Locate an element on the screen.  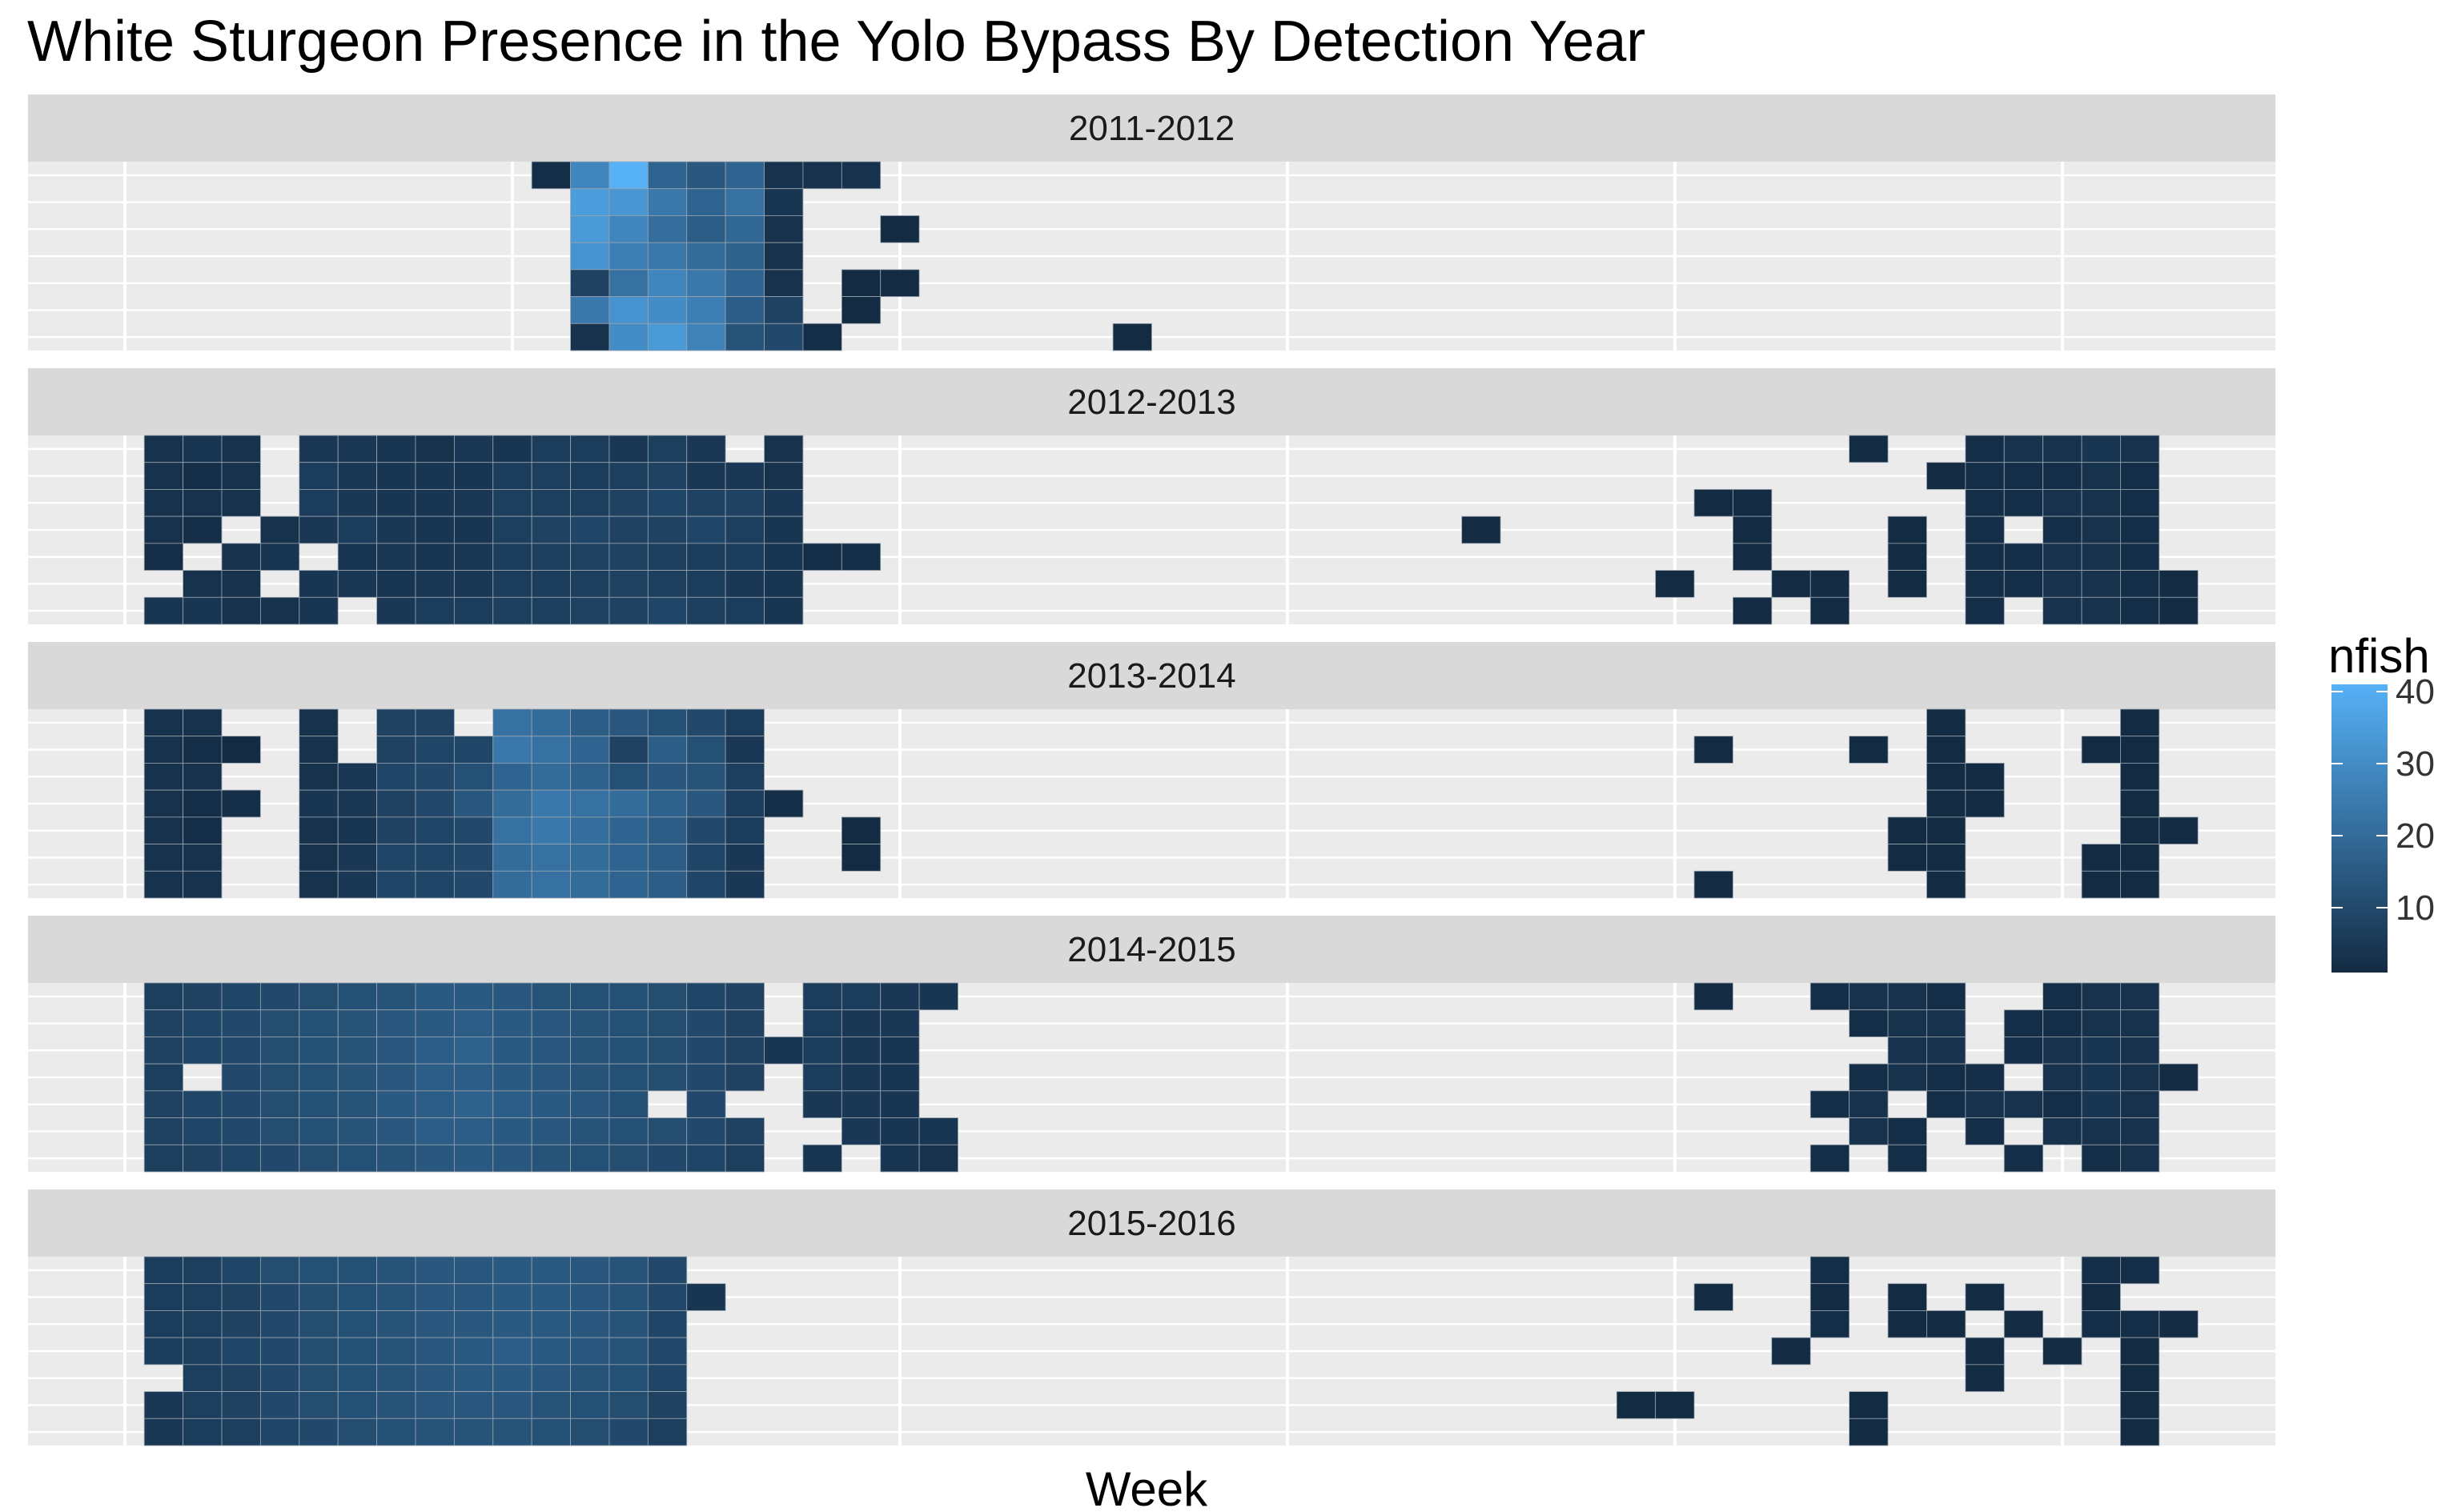
facet-strip is located at coordinates (1151, 675).